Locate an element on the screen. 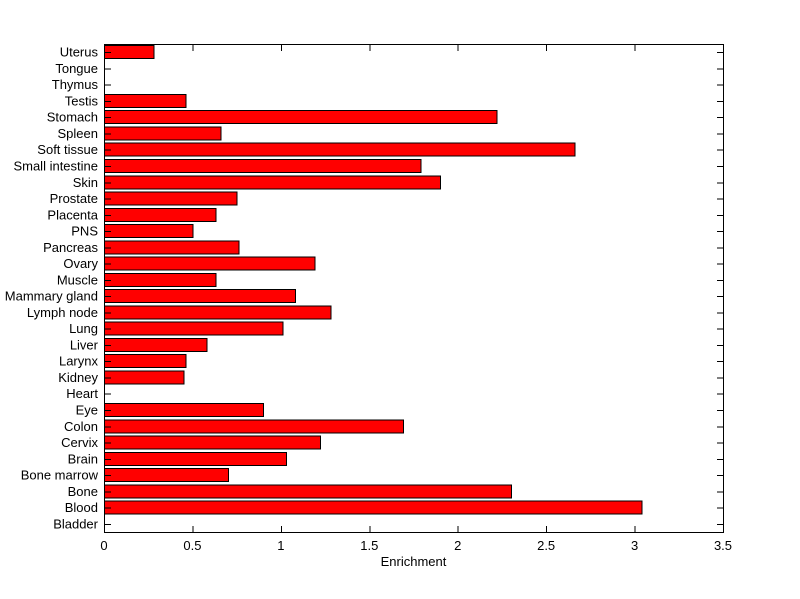  x-tick-label: 3.5 is located at coordinates (723, 545).